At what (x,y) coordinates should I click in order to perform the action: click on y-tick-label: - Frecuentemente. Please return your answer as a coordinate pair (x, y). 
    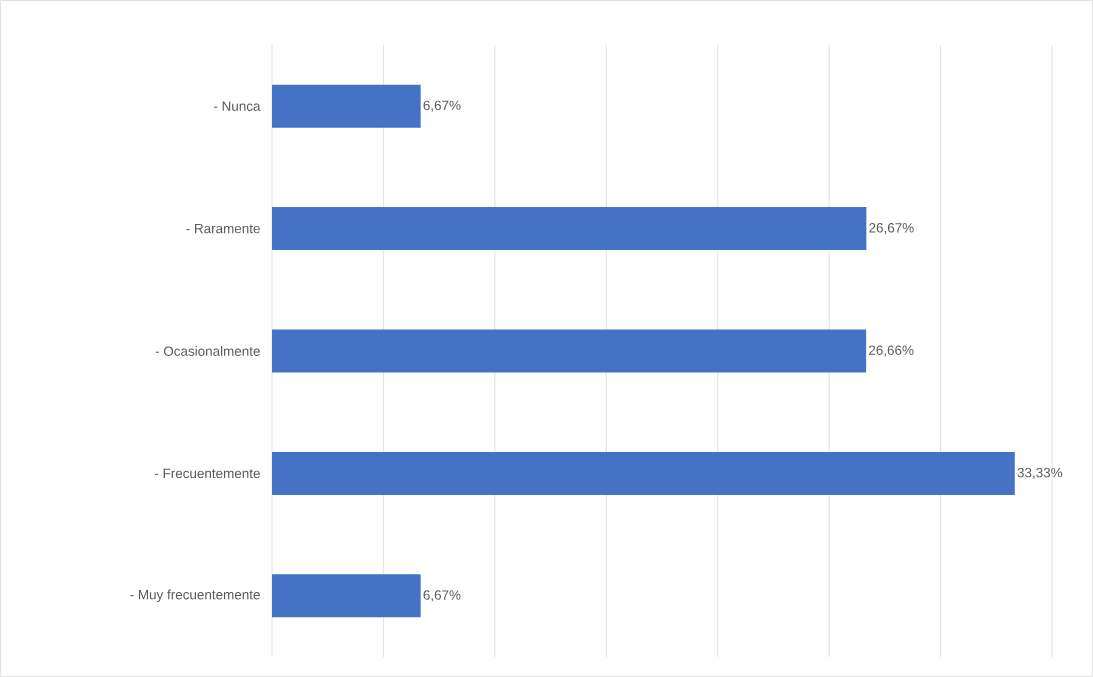
    Looking at the image, I should click on (207, 473).